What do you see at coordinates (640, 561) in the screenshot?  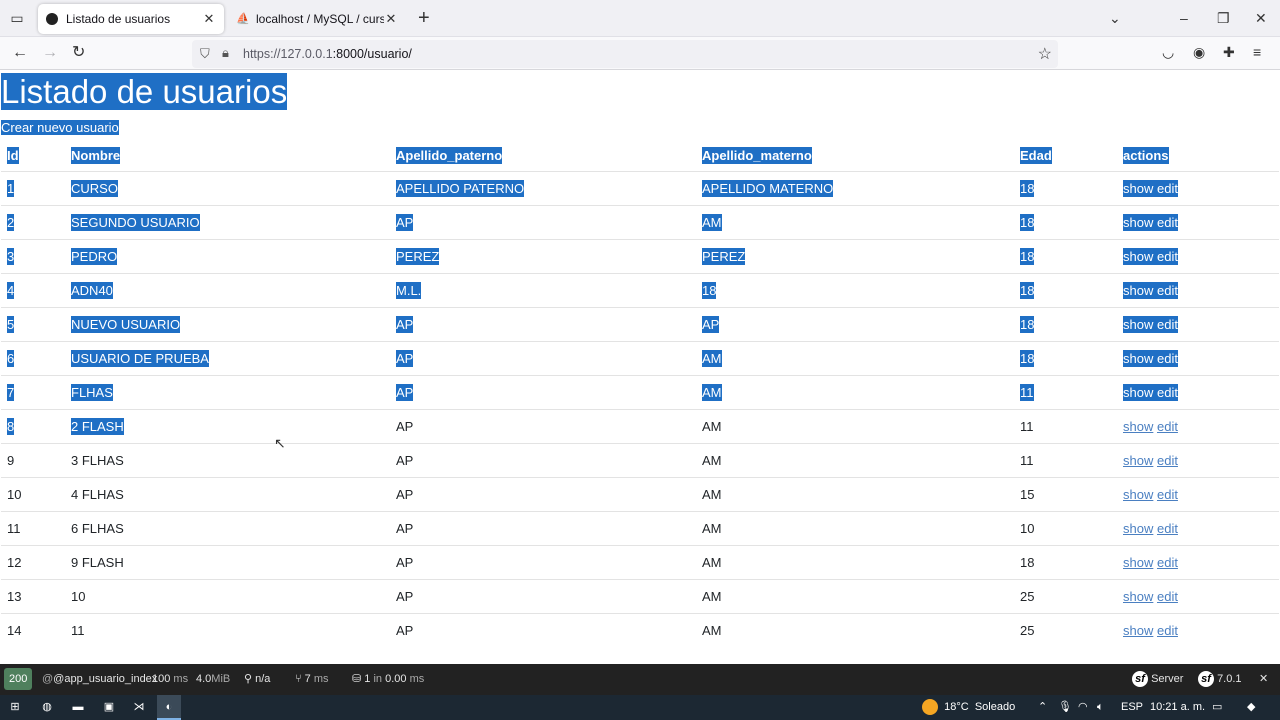 I see `table-row: 12 9 FLASH AP AM 18 show edit` at bounding box center [640, 561].